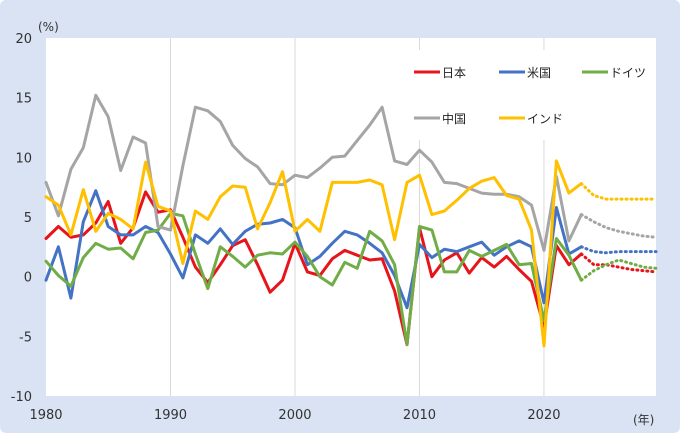  Describe the element at coordinates (419, 415) in the screenshot. I see `x-tick-label: 2010` at that location.